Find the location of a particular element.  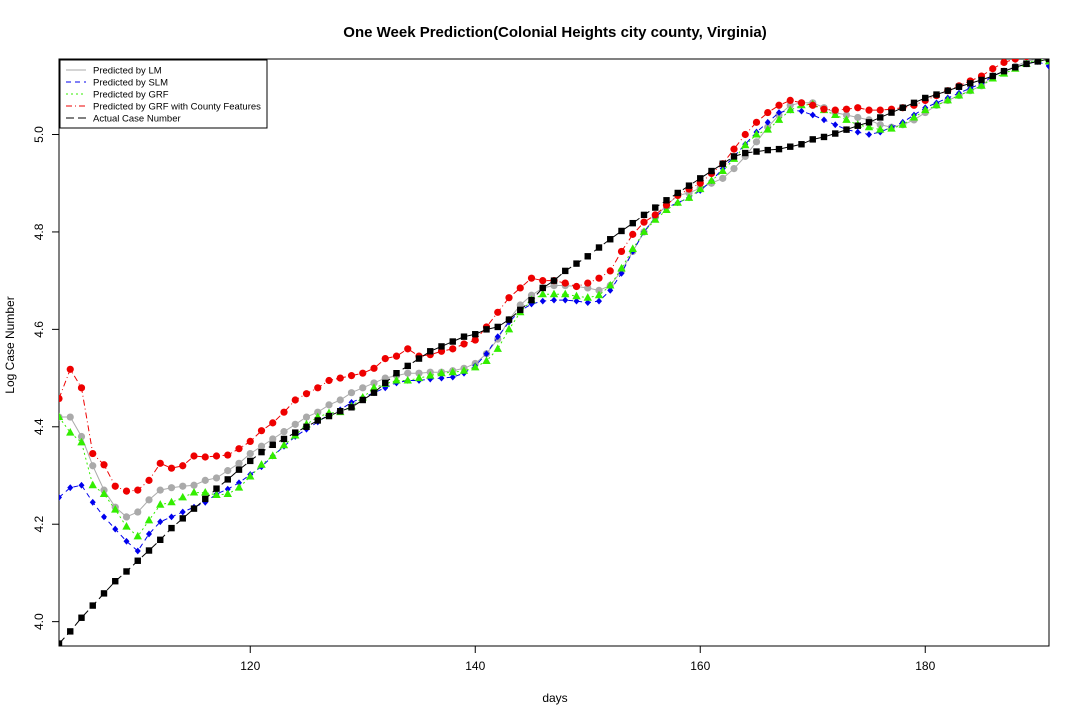

y-tick-label: 4.6 is located at coordinates (39, 329).